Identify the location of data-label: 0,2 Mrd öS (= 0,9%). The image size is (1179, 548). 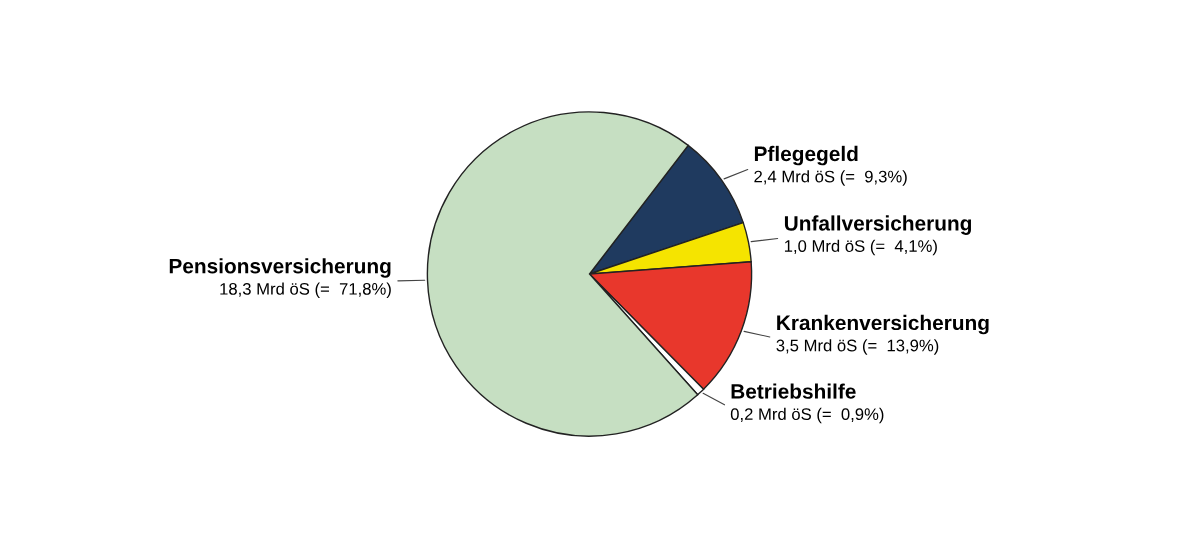
(807, 415).